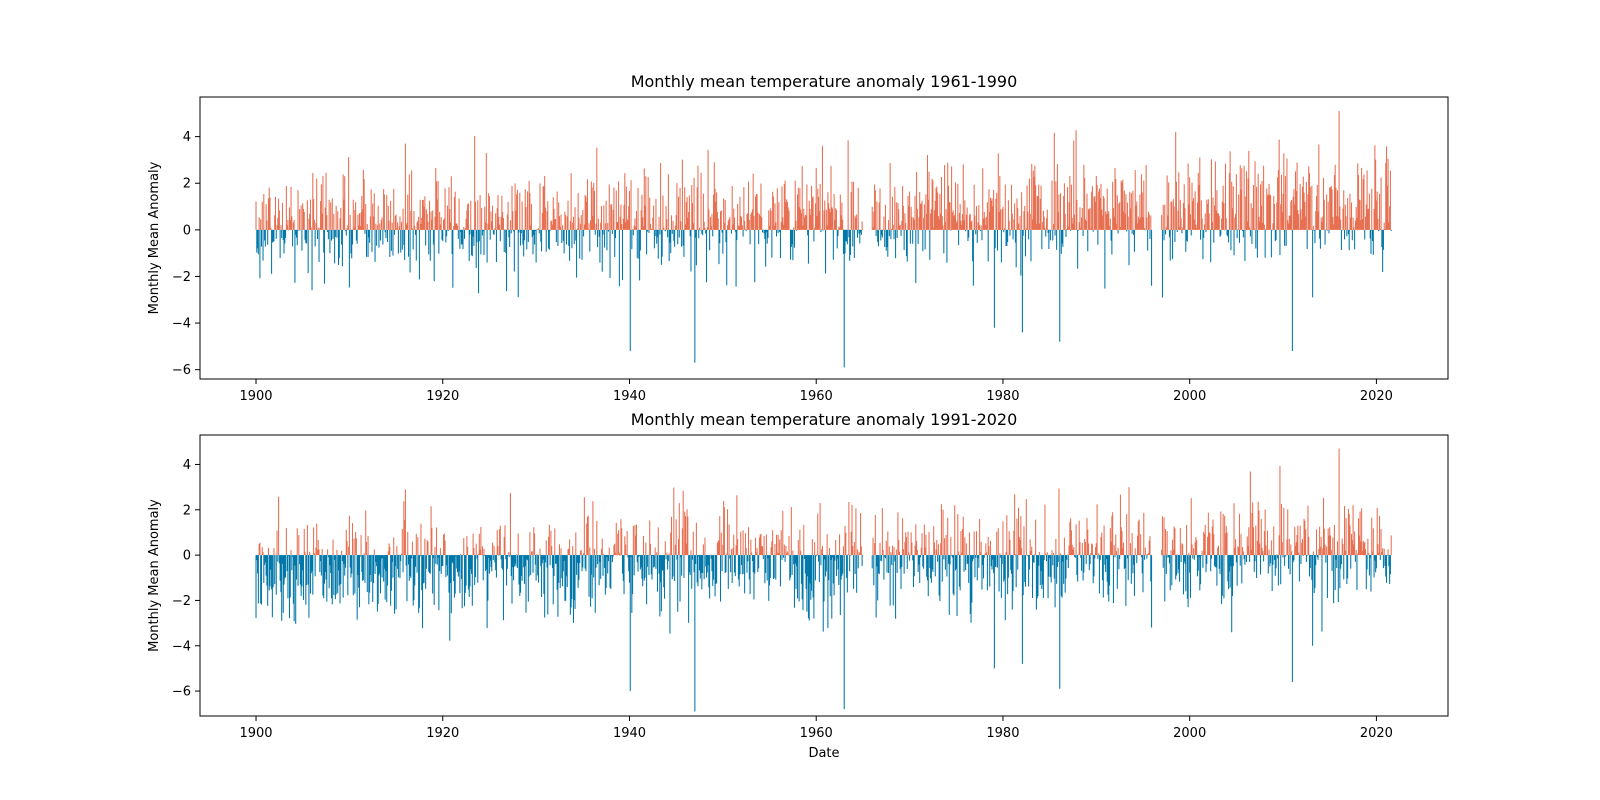 Image resolution: width=1600 pixels, height=800 pixels. What do you see at coordinates (816, 733) in the screenshot?
I see `x-tick-label-1960: 1960` at bounding box center [816, 733].